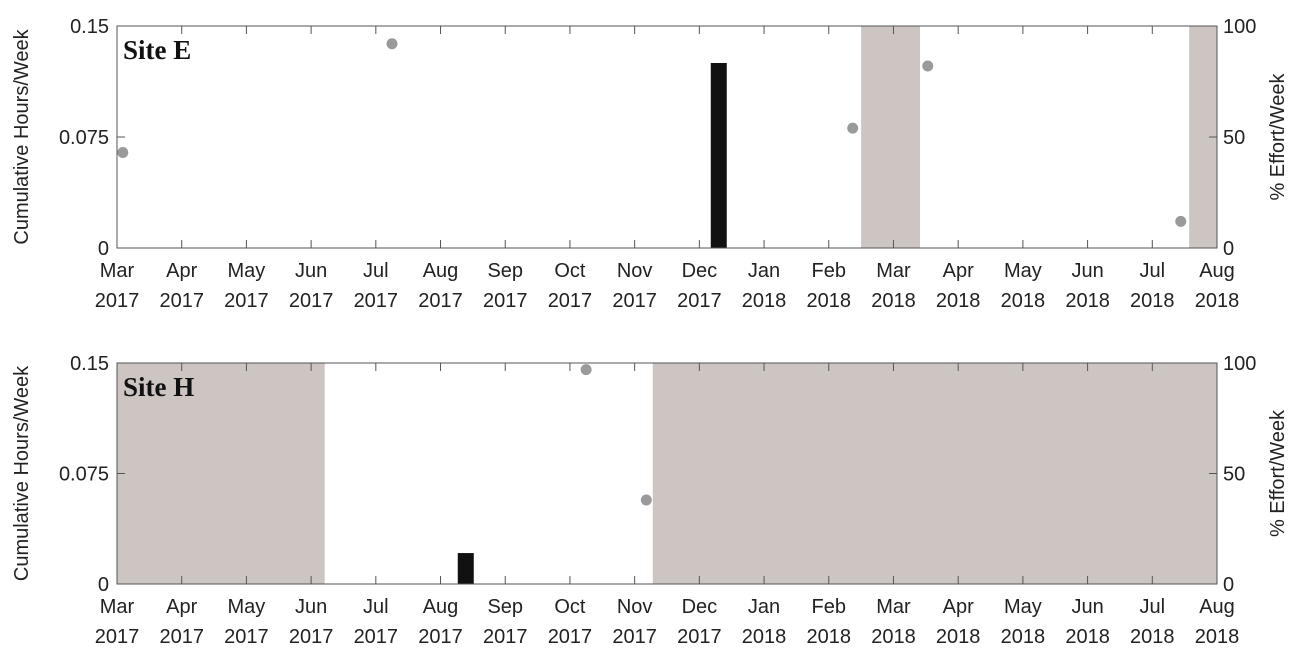 Image resolution: width=1291 pixels, height=649 pixels. Describe the element at coordinates (158, 387) in the screenshot. I see `site-label: Site H` at that location.